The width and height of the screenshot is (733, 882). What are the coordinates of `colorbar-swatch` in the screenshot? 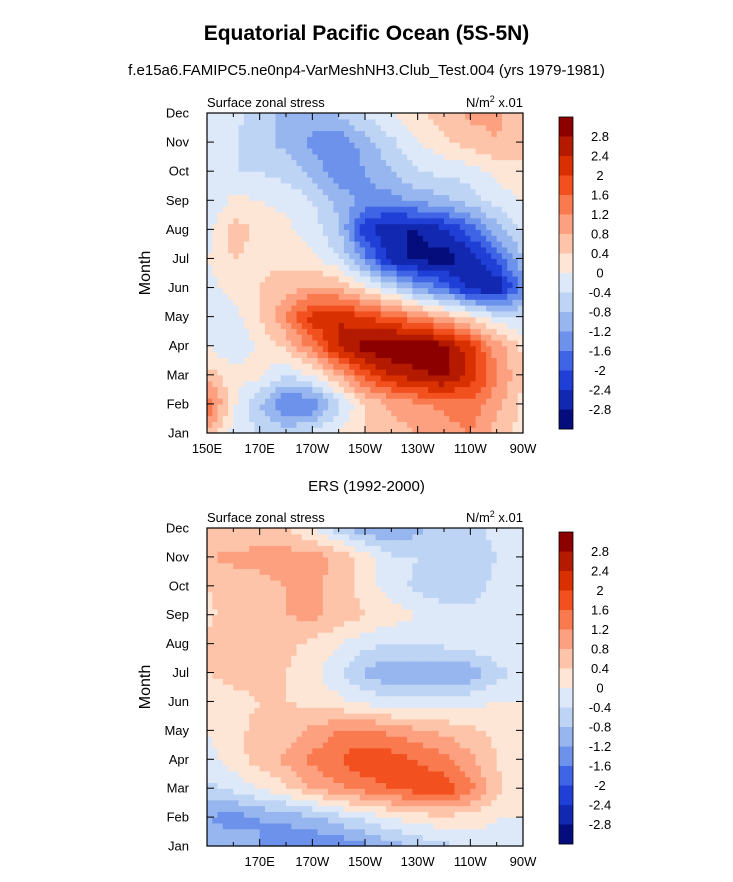 It's located at (566, 361).